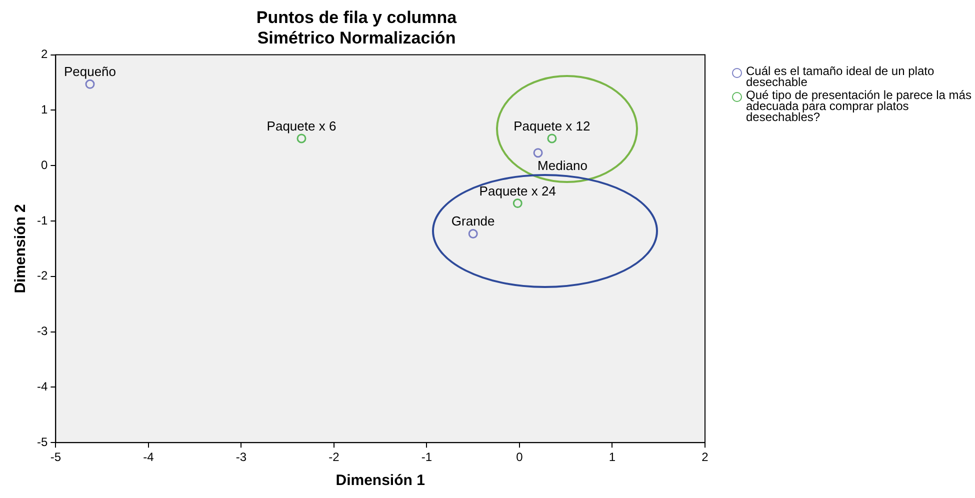  I want to click on annotation: Grande, so click(473, 221).